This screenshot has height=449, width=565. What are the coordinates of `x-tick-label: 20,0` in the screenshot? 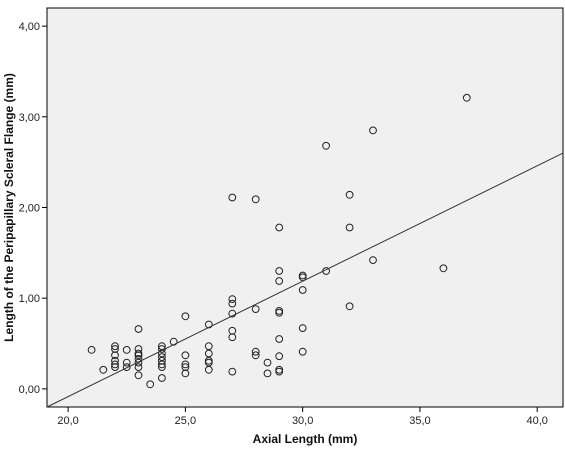 It's located at (67, 421).